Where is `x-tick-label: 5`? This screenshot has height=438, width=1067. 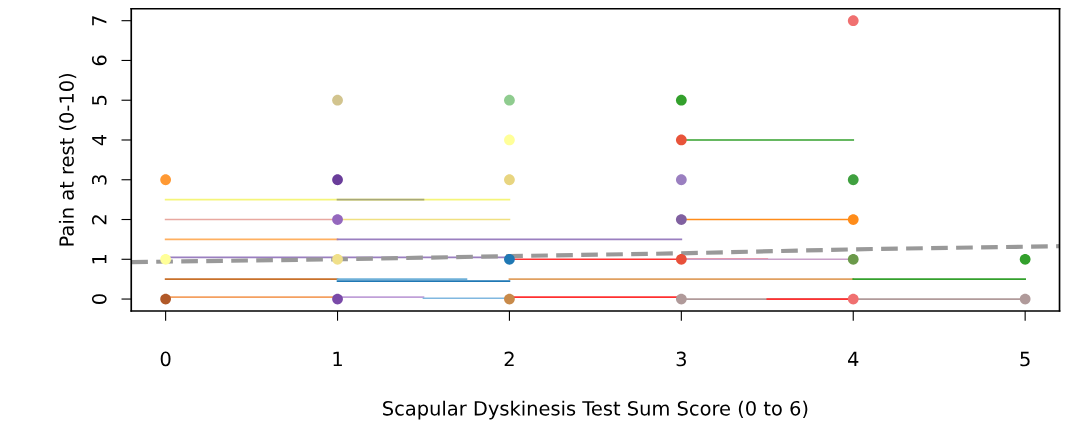 x-tick-label: 5 is located at coordinates (1025, 359).